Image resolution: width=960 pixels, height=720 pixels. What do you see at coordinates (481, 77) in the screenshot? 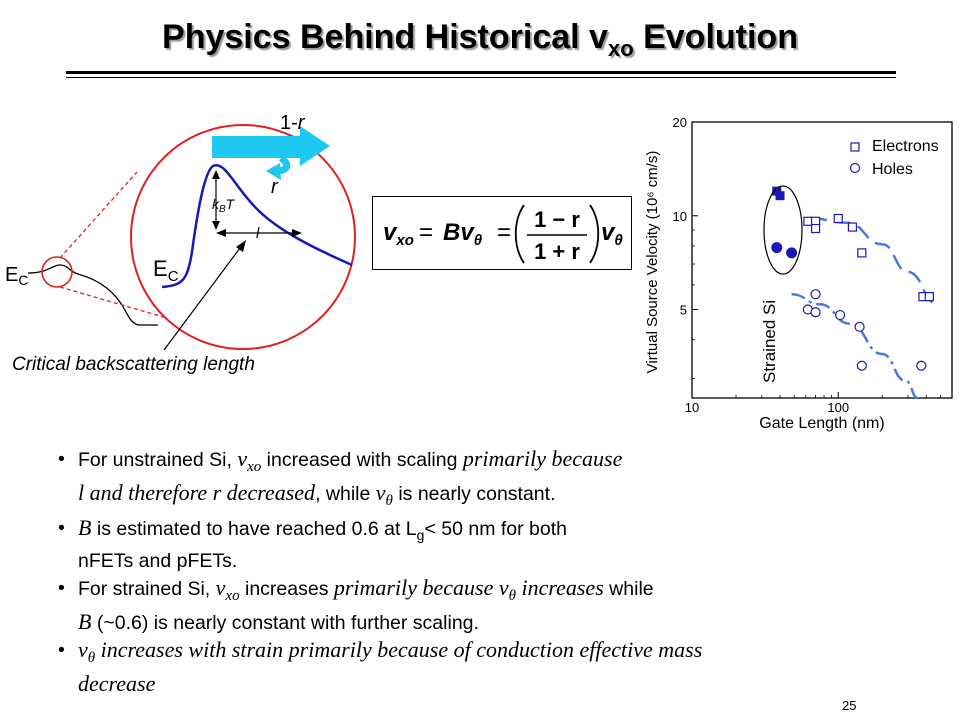
I see `title-rule-thin` at bounding box center [481, 77].